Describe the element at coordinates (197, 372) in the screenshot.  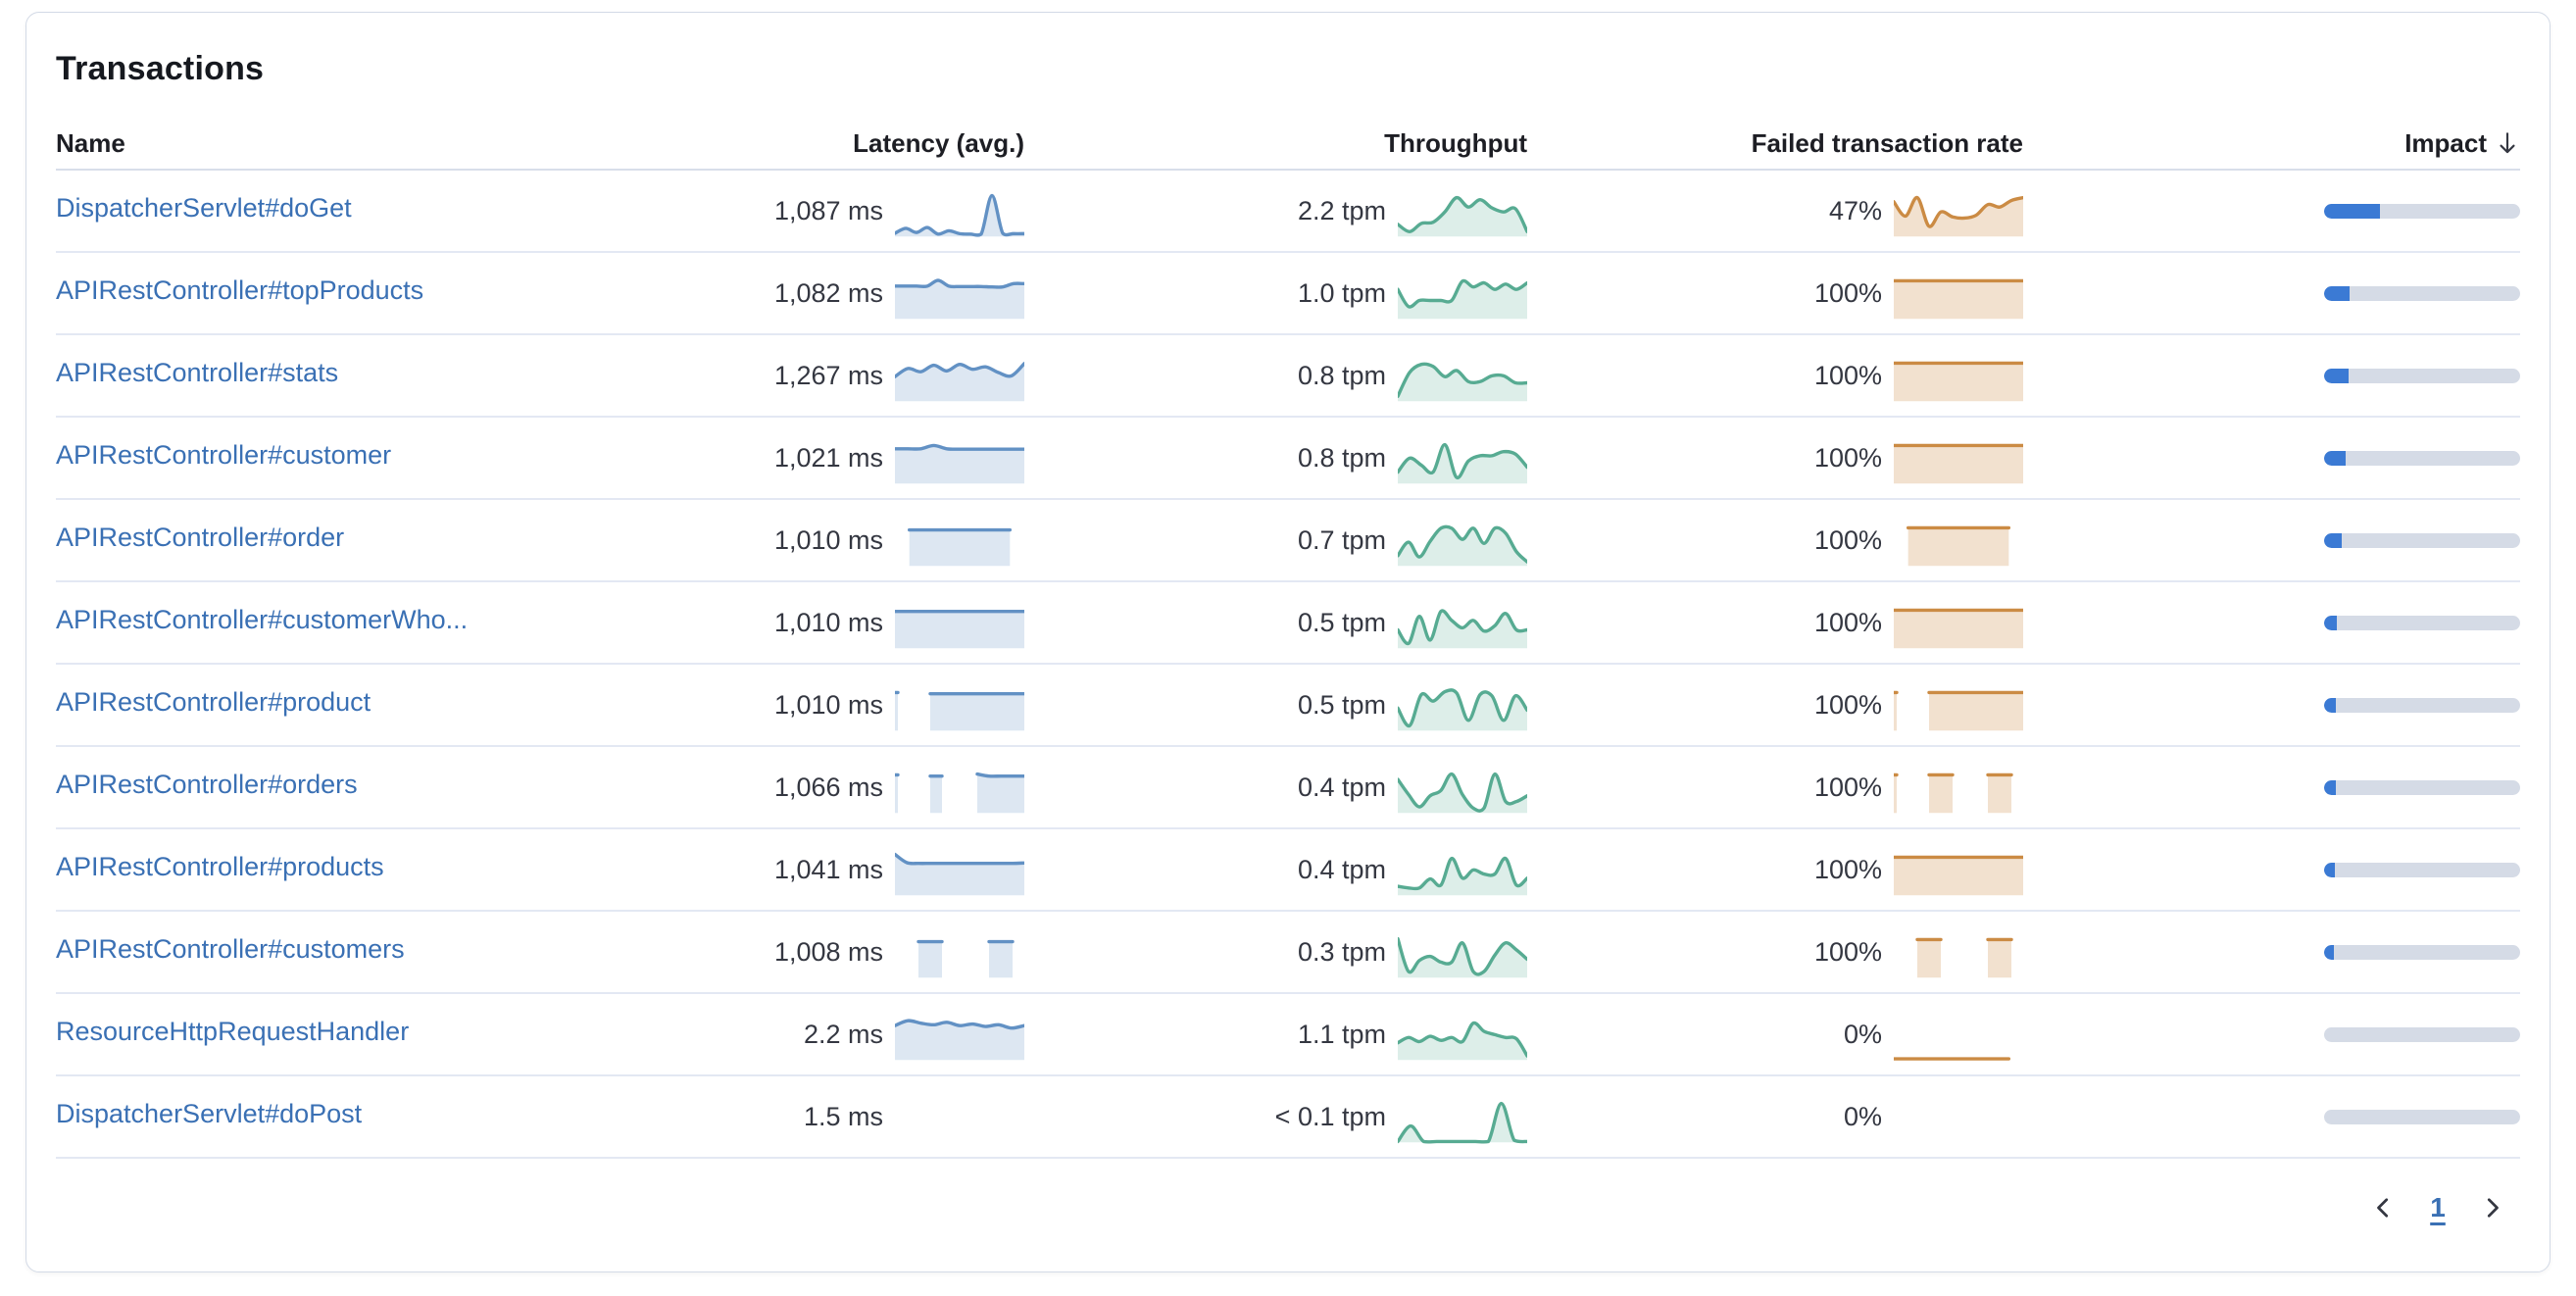
I see `transaction-name-link: APIRestController#stats` at that location.